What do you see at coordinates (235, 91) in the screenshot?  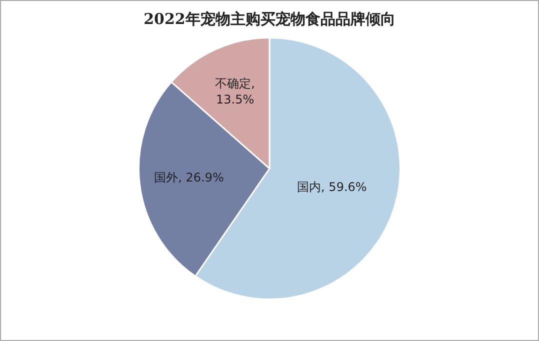 I see `slice-label: 不确定, 13.5%` at bounding box center [235, 91].